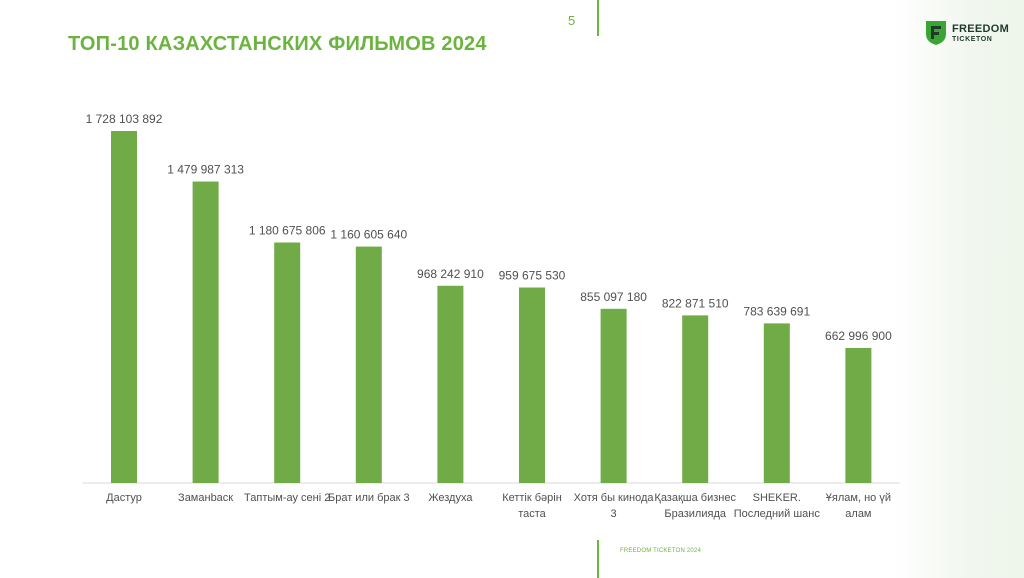 This screenshot has height=578, width=1024. What do you see at coordinates (450, 274) in the screenshot?
I see `value-label-5: 968 242 910` at bounding box center [450, 274].